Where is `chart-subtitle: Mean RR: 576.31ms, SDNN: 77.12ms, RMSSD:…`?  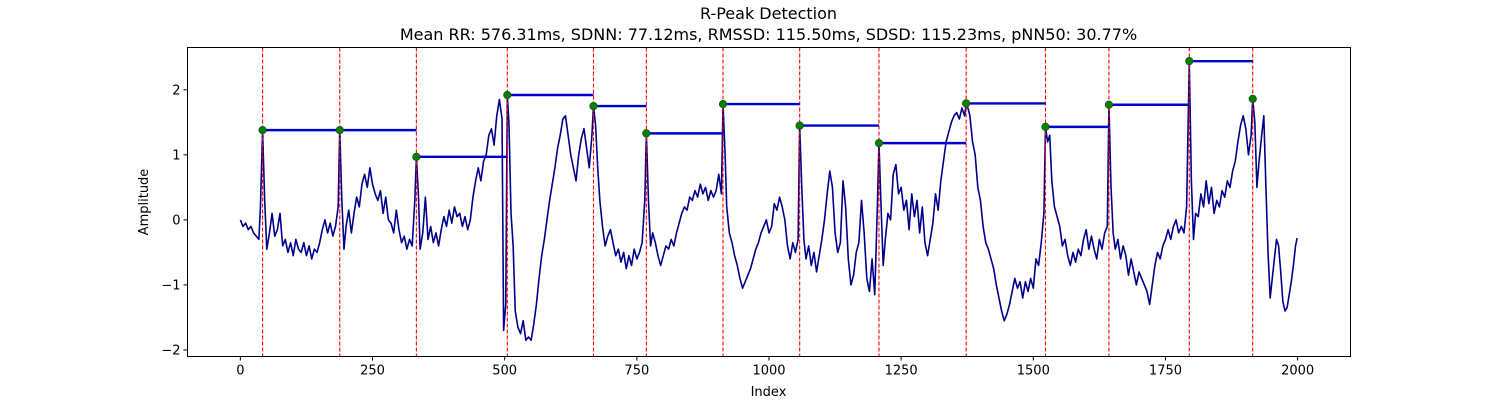
chart-subtitle: Mean RR: 576.31ms, SDNN: 77.12ms, RMSSD:… is located at coordinates (768, 34).